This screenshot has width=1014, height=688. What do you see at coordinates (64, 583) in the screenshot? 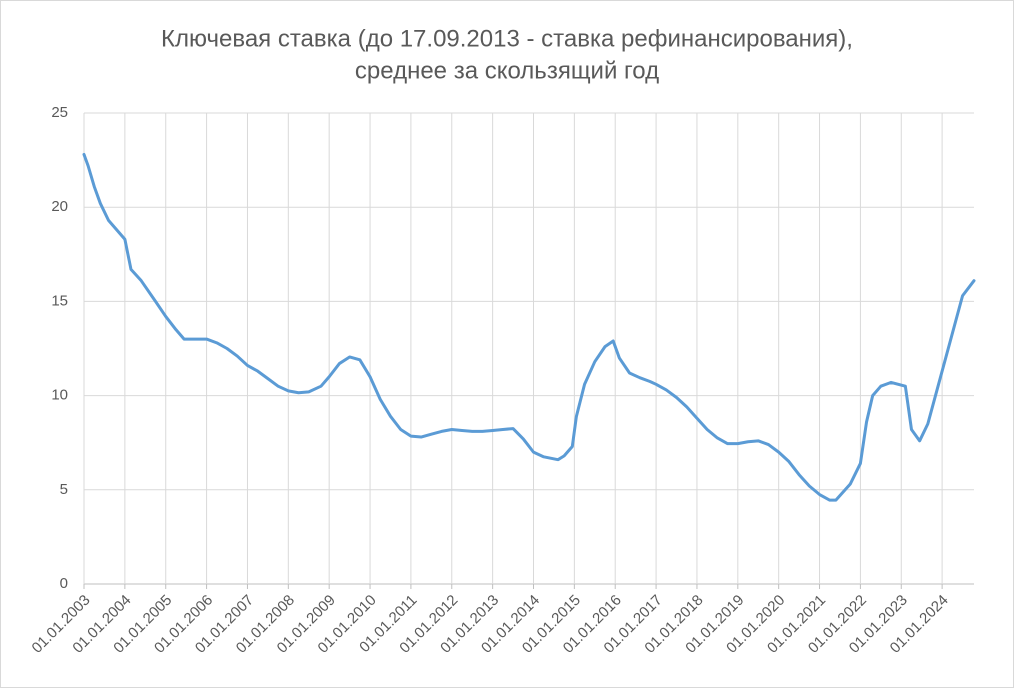
I see `y-tick-label: 0` at bounding box center [64, 583].